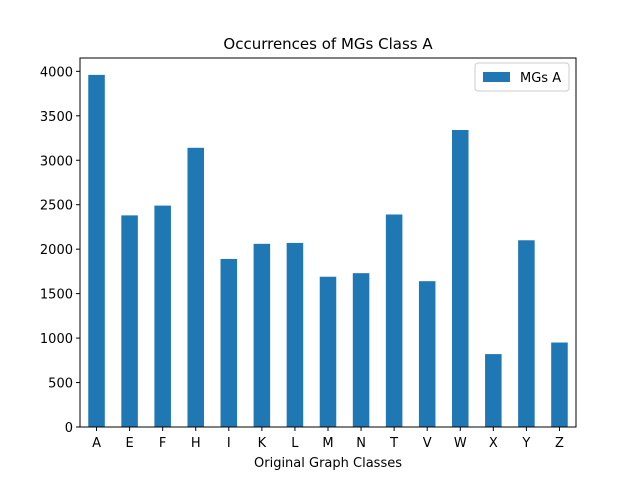 This screenshot has height=480, width=640. I want to click on y-tick-label: 1500, so click(56, 295).